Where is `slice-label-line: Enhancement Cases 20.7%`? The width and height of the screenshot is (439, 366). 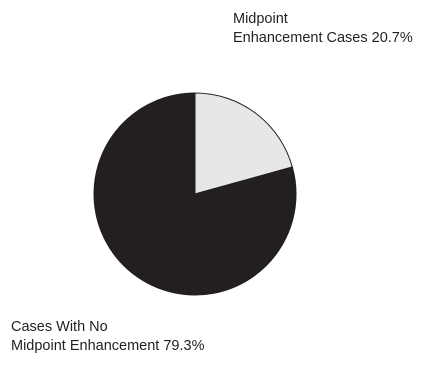
slice-label-line: Enhancement Cases 20.7% is located at coordinates (323, 38).